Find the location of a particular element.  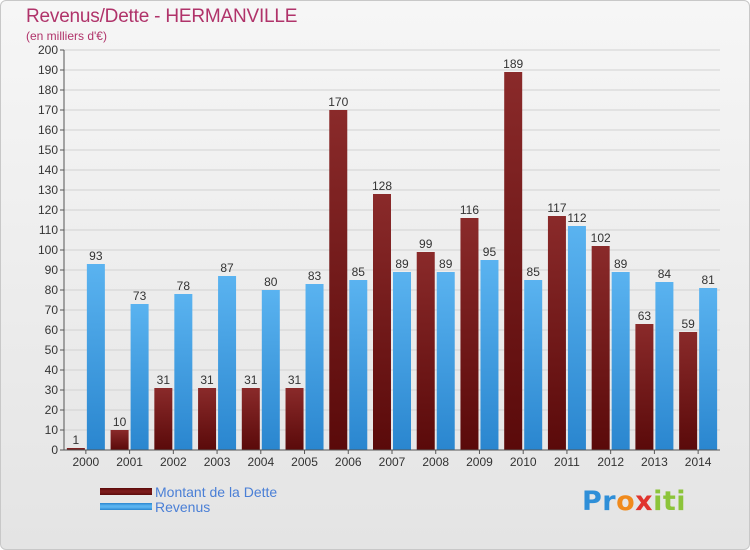

data-label: 189 is located at coordinates (513, 64).